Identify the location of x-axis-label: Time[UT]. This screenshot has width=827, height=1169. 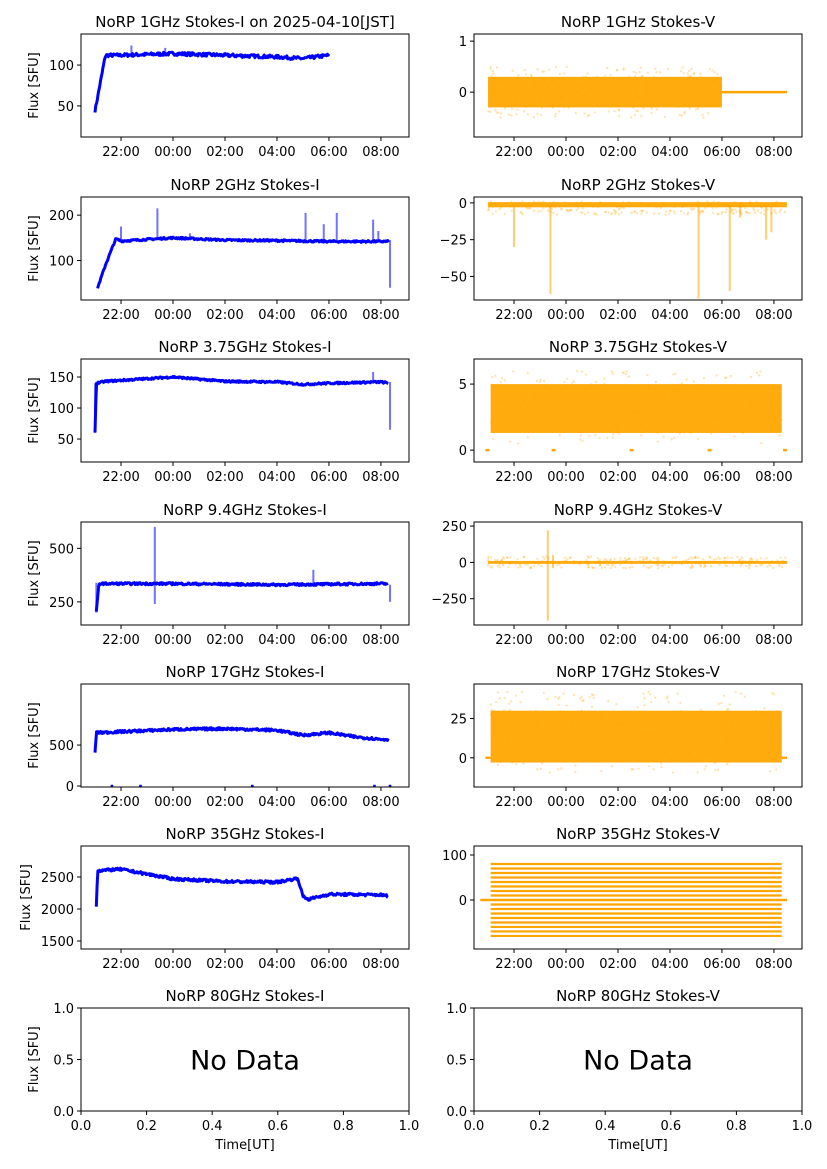
(244, 1145).